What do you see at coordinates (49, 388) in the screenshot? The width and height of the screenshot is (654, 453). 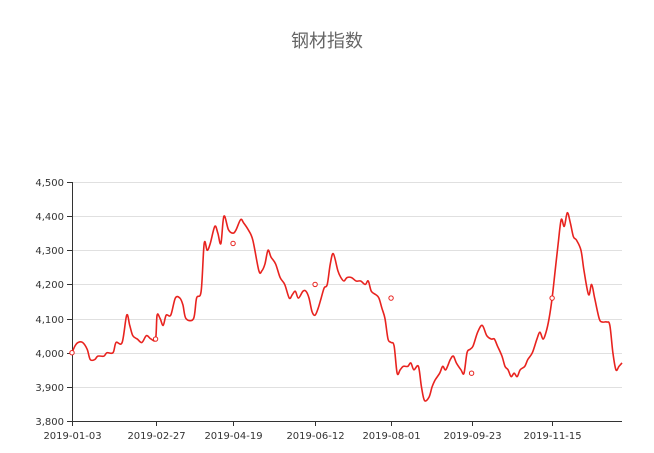 I see `y-tick-label: 3,900` at bounding box center [49, 388].